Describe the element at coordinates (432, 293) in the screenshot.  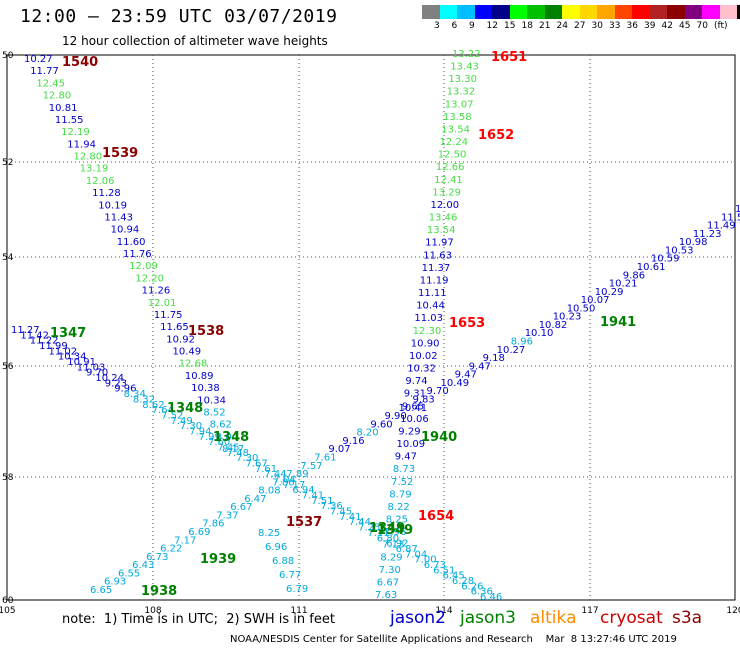
I see `wave-height-value: 11.11` at that location.